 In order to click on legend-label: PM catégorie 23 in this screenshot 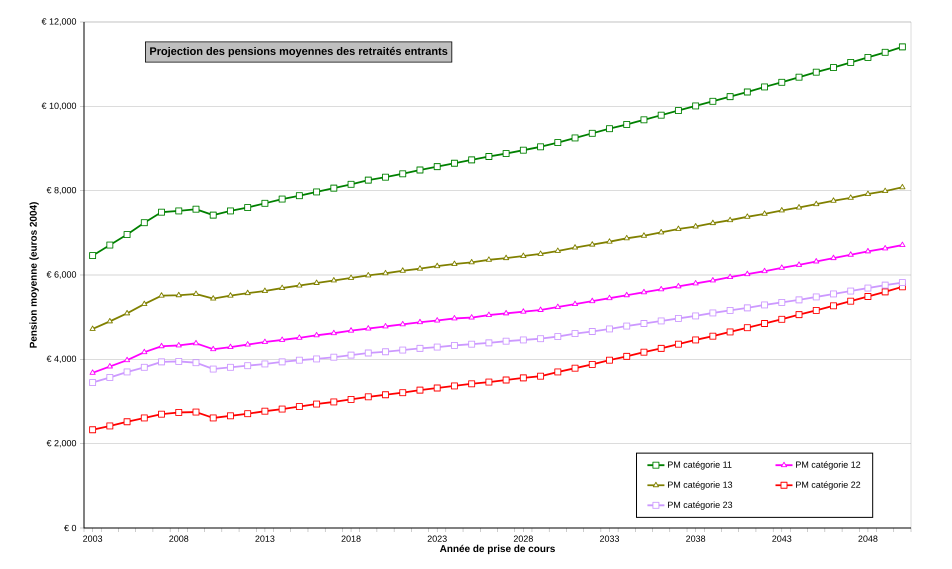, I will do `click(700, 505)`.